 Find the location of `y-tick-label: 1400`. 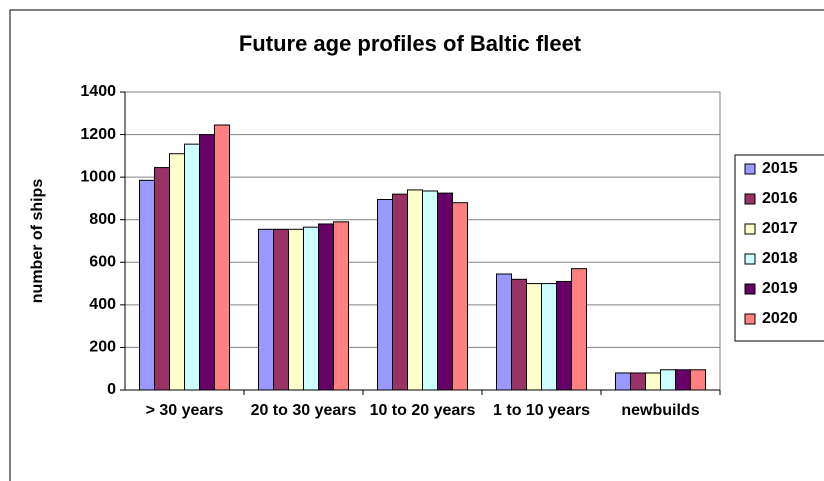

y-tick-label: 1400 is located at coordinates (98, 91).